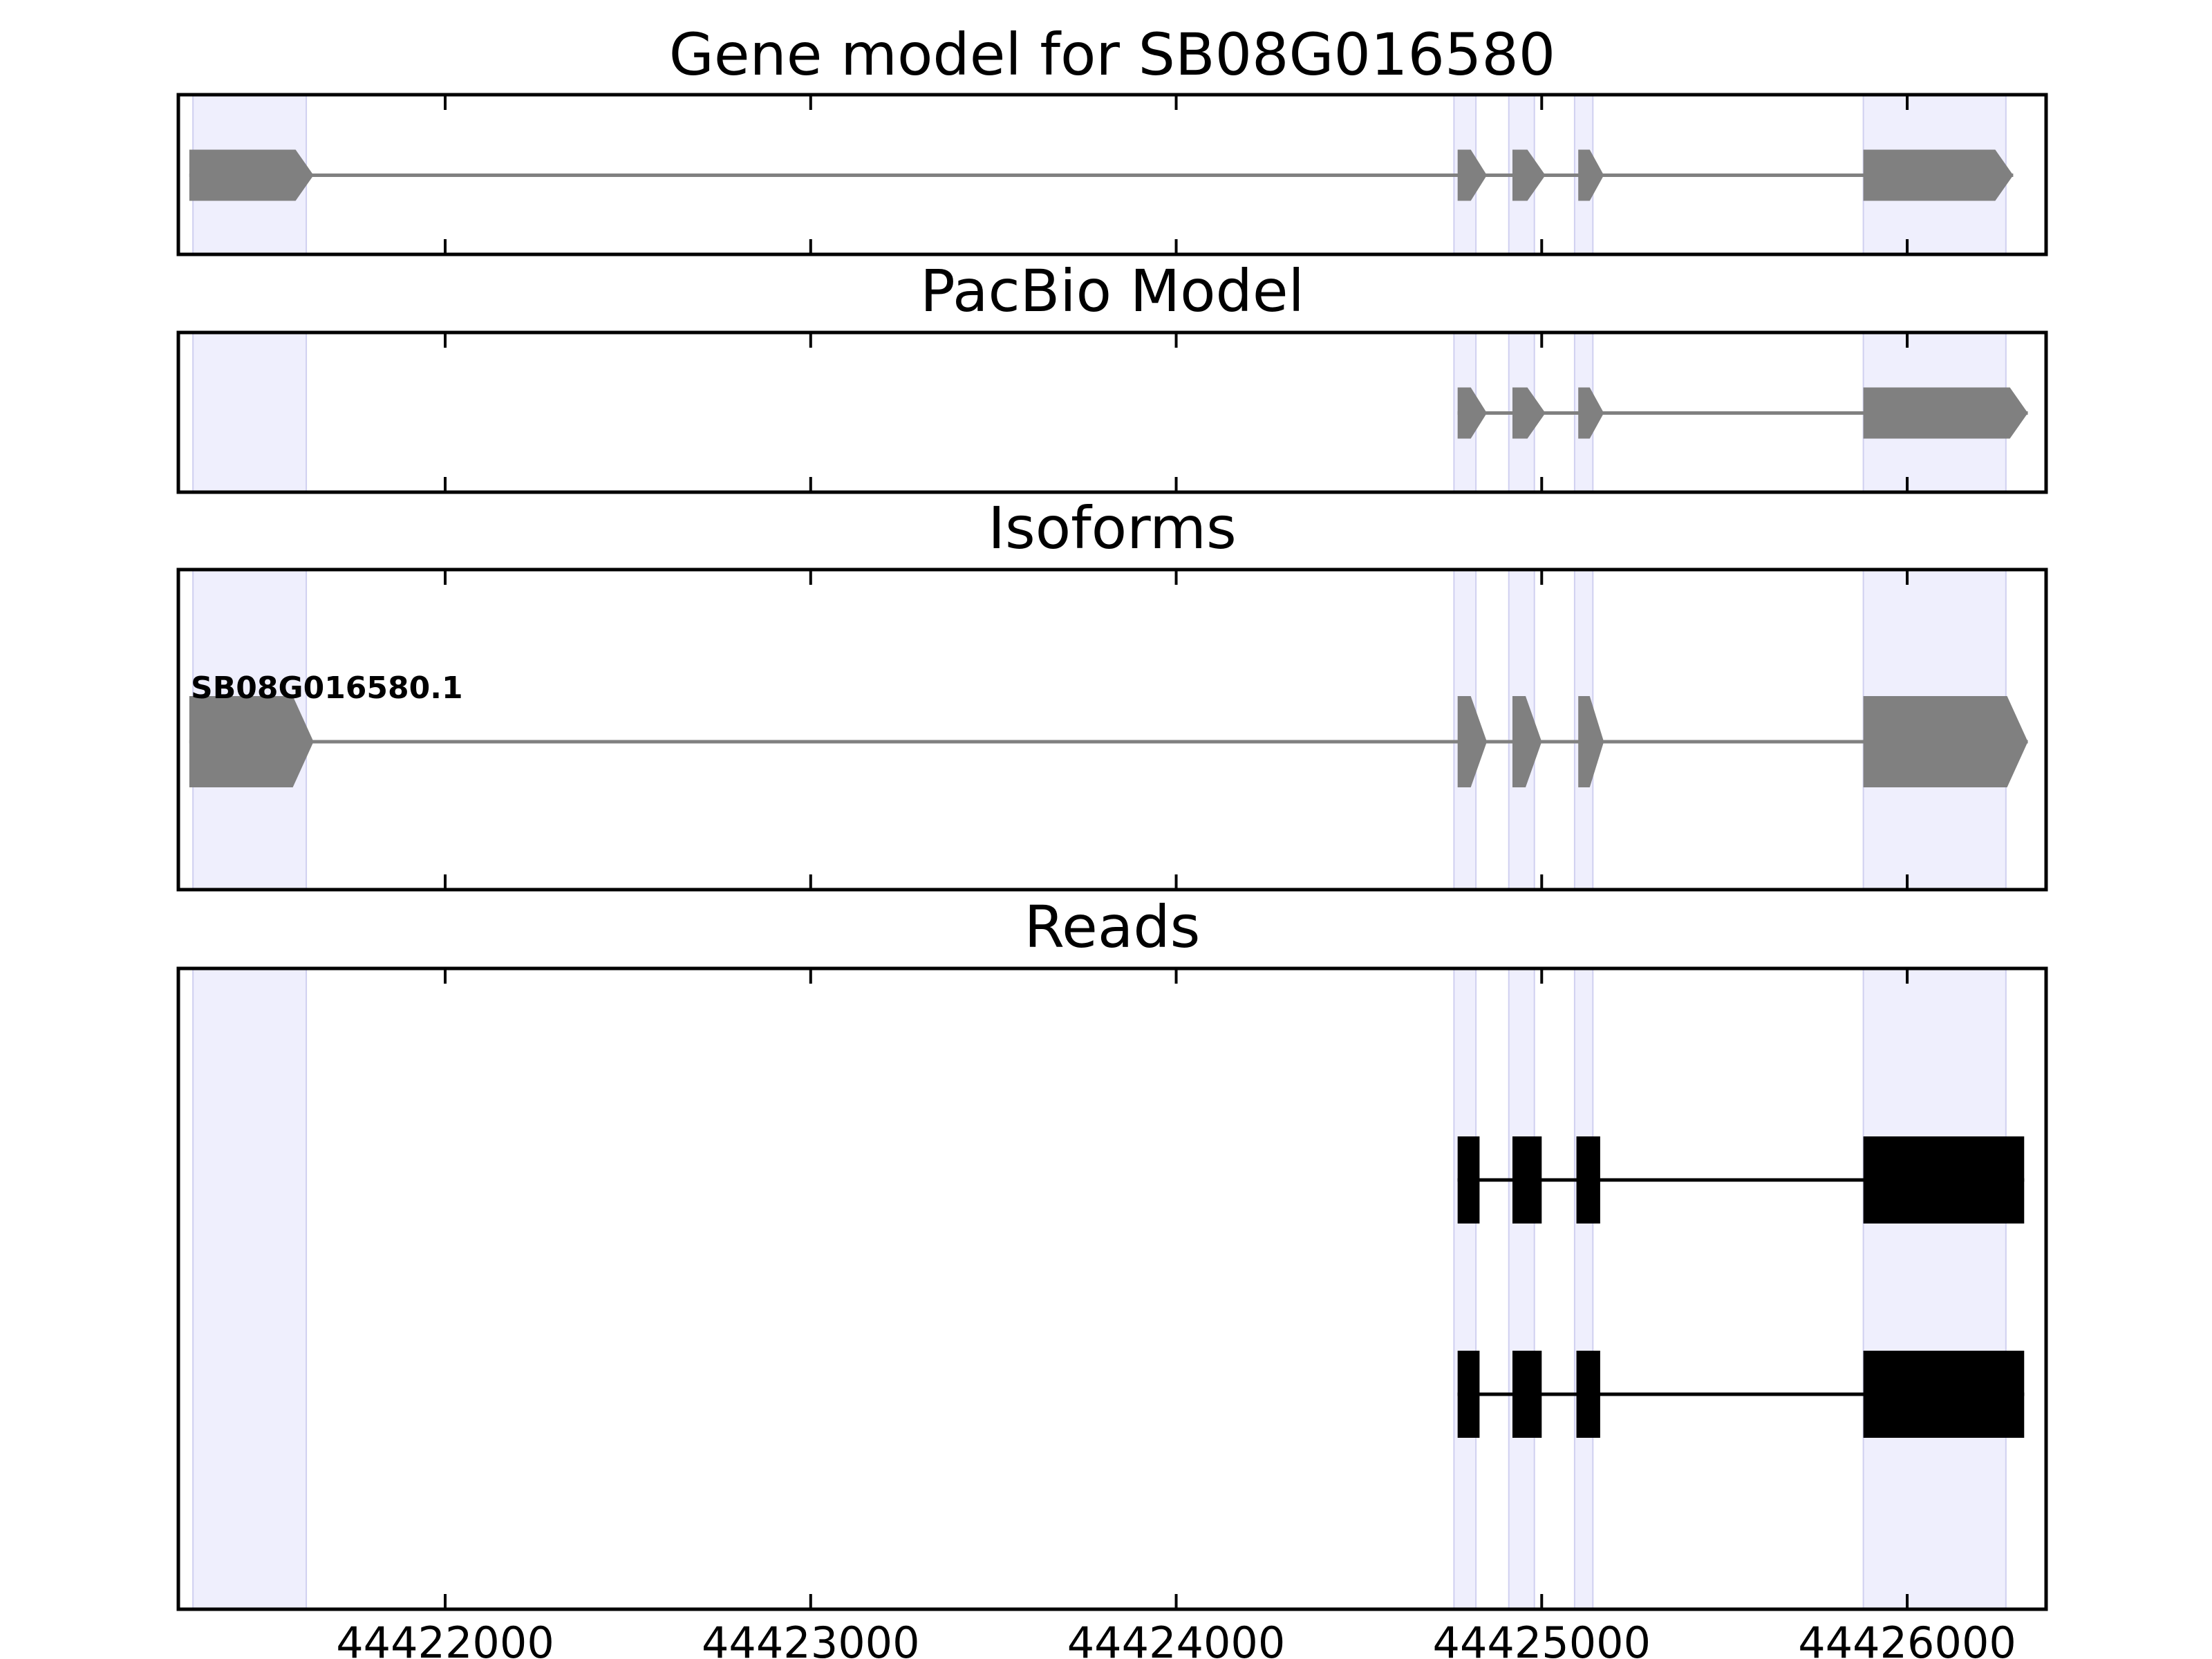  Describe the element at coordinates (327, 688) in the screenshot. I see `isoforms-isoform-label: SB08G016580.1` at that location.